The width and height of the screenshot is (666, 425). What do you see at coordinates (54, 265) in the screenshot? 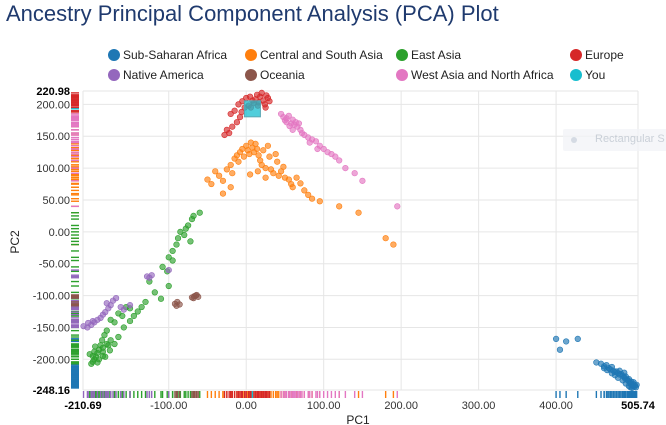
I see `y-tick-label: -50.00` at bounding box center [54, 265].